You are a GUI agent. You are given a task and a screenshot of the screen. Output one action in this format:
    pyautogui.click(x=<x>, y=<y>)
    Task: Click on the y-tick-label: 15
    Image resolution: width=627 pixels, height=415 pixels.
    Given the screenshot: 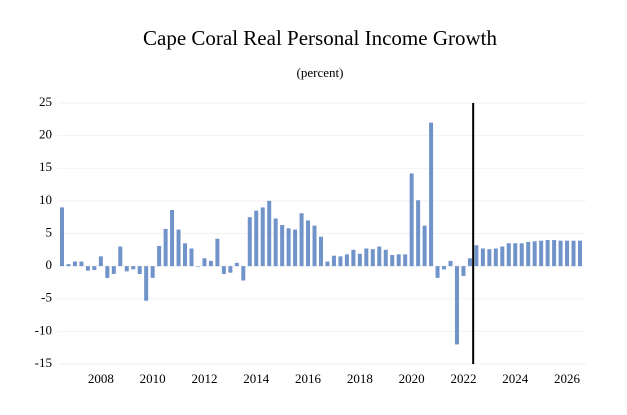 What is the action you would take?
    pyautogui.click(x=45, y=166)
    